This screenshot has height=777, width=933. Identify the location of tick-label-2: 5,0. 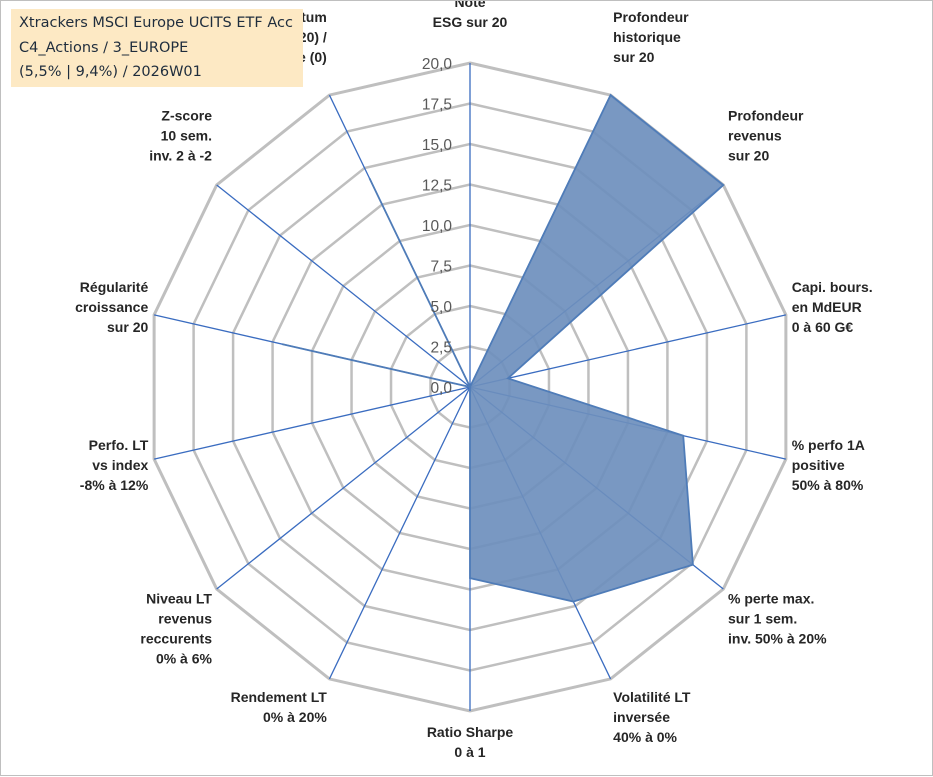
(441, 307).